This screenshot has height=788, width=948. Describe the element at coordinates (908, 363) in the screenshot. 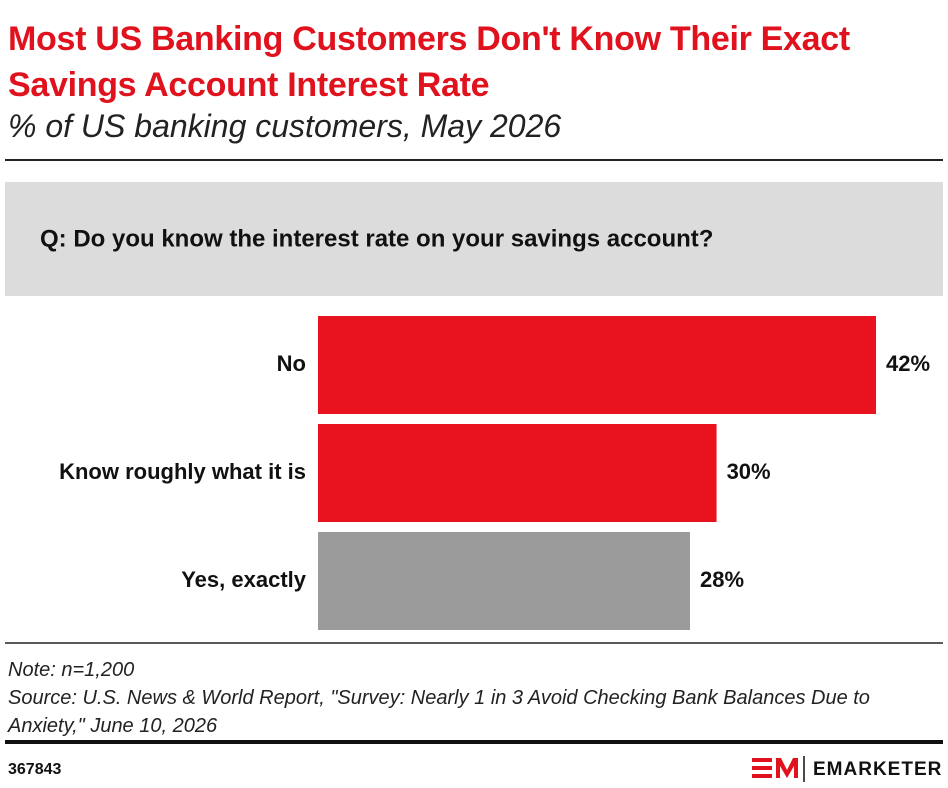

I see `value-label: 42%` at that location.